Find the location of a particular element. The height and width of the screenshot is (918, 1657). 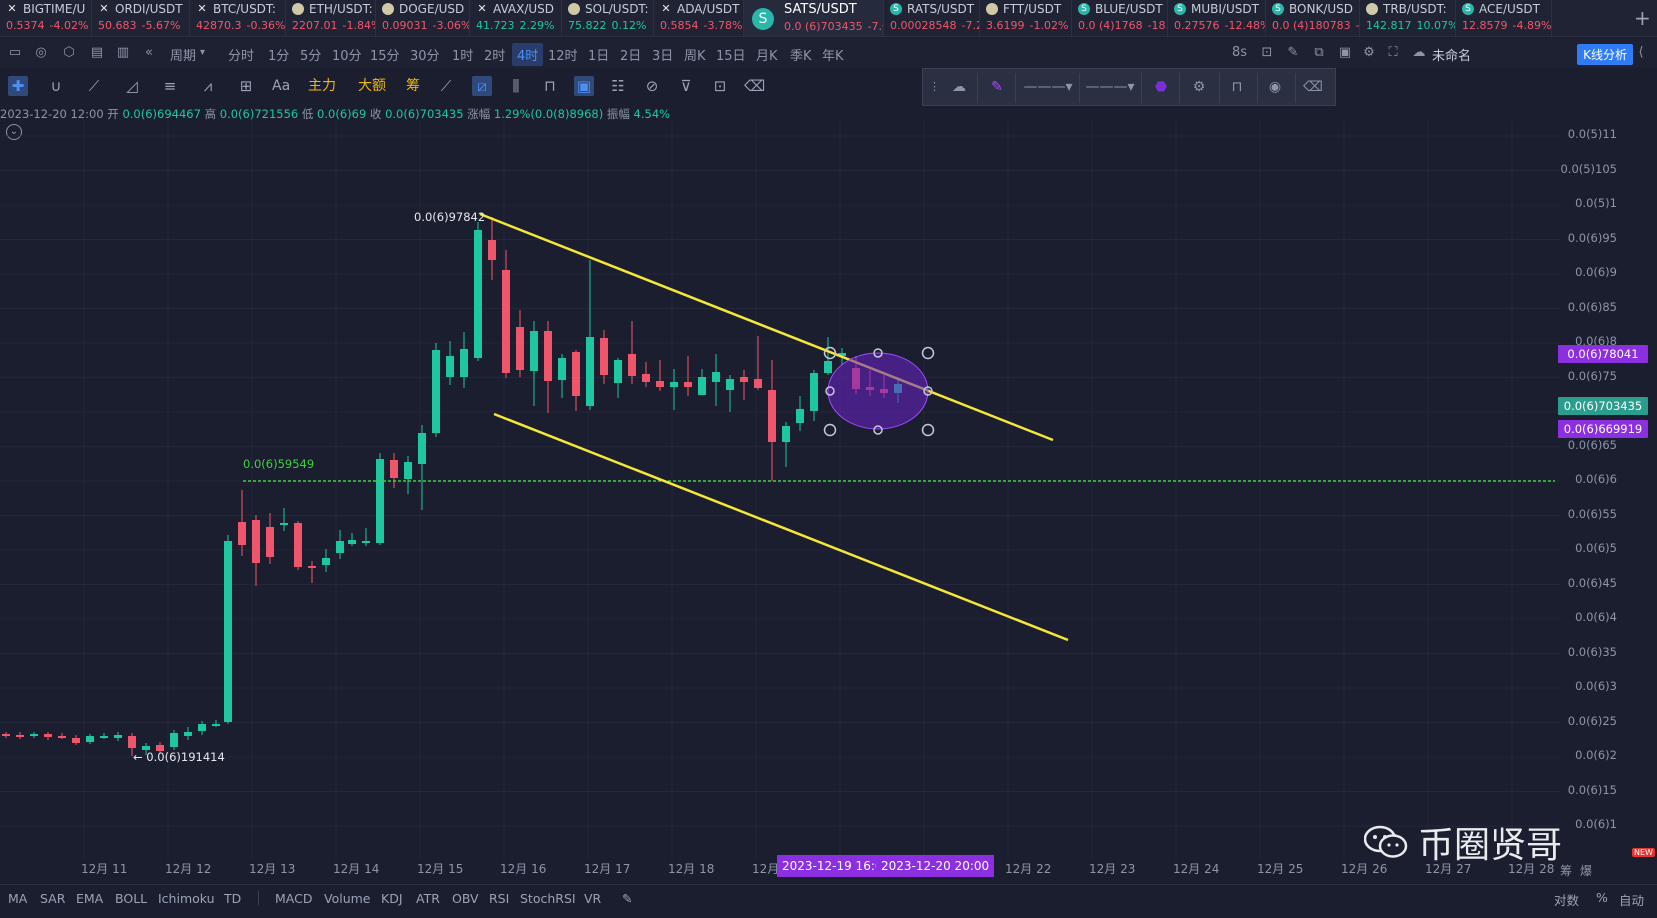

period-option: 3日 is located at coordinates (663, 56).